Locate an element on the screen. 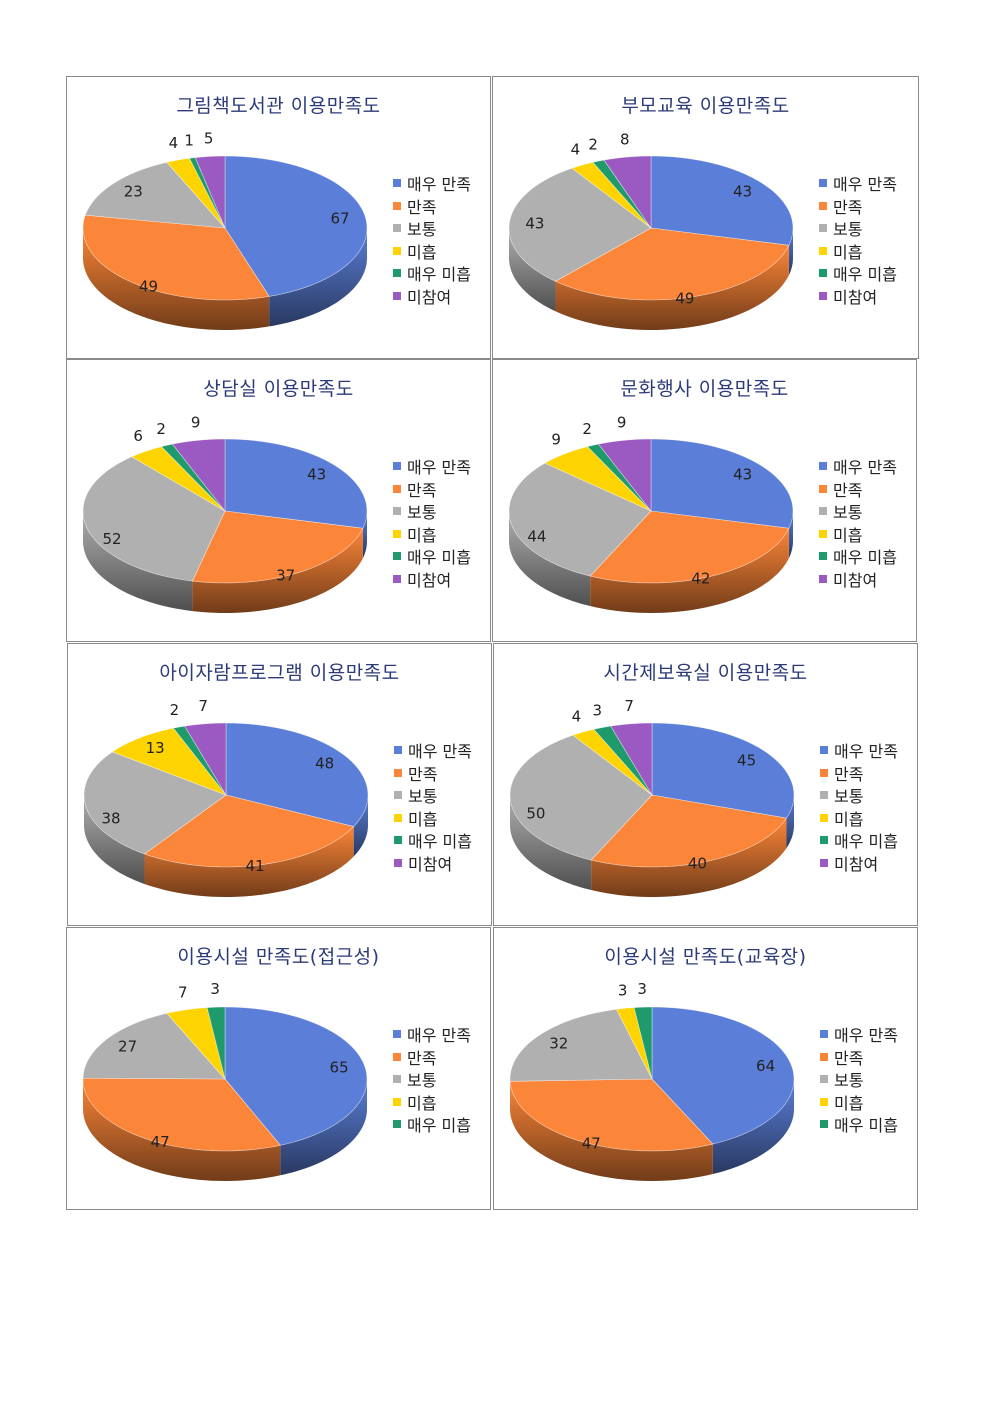  legend: 매우 만족 만족 보통 미흡 매우 미흡 is located at coordinates (859, 1079).